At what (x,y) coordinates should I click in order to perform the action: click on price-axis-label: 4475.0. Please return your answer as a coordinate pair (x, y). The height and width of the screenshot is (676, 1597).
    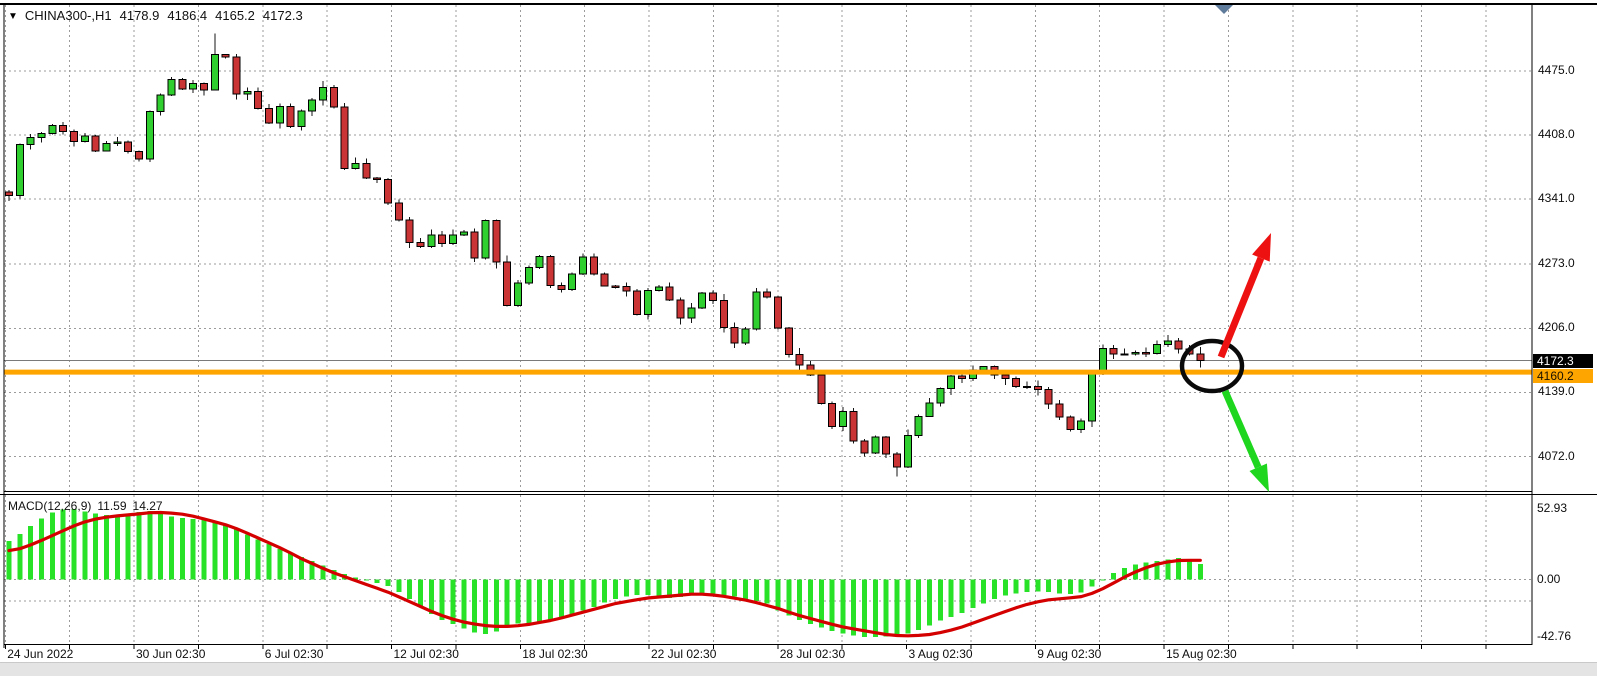
    Looking at the image, I should click on (1556, 70).